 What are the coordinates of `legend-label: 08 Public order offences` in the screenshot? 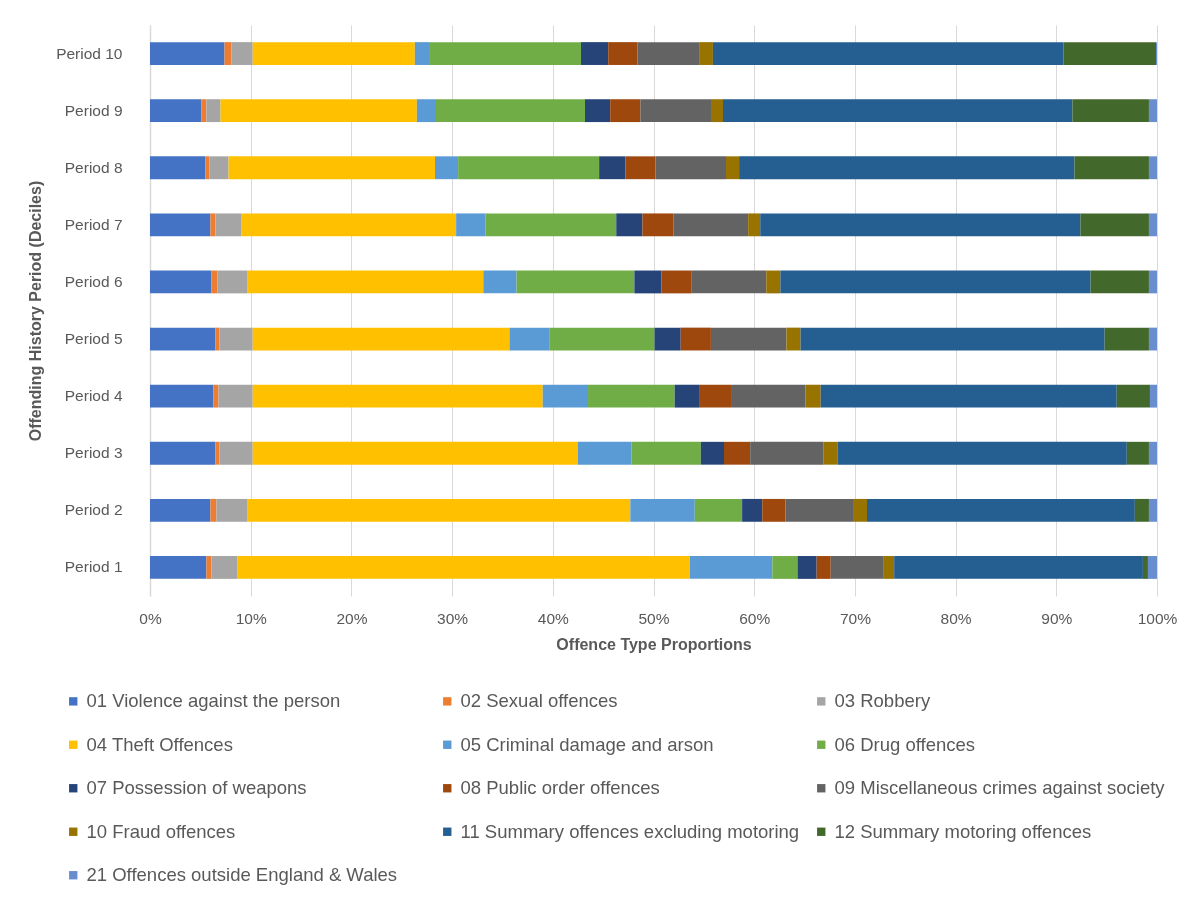 It's located at (560, 788).